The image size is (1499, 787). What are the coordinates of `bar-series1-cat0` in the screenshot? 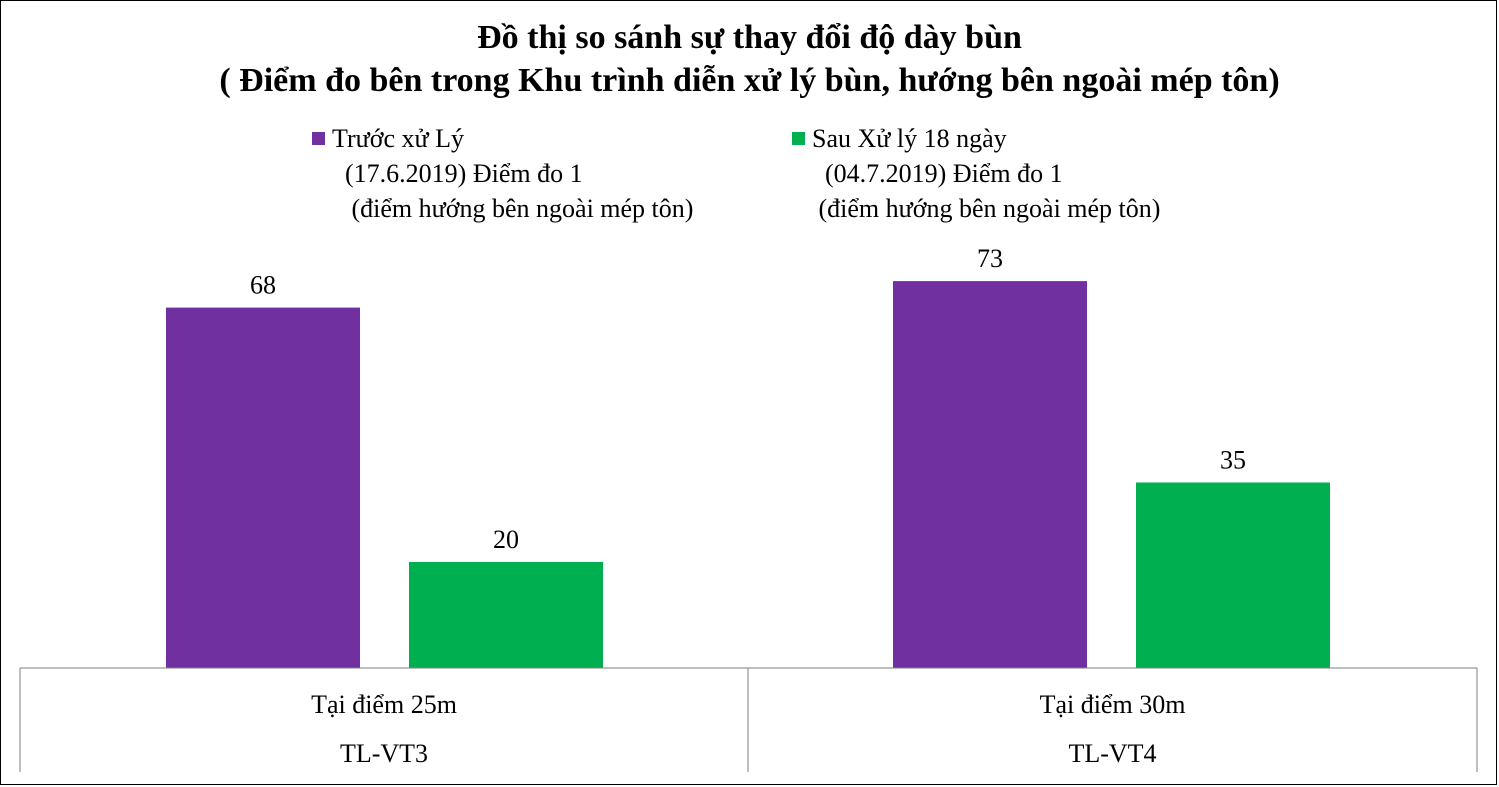 It's located at (506, 615).